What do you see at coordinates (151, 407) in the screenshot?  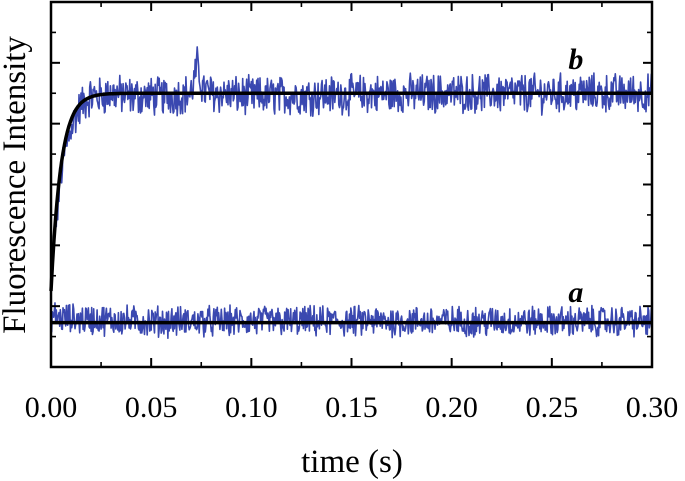 I see `x-tick-label: 0.05` at bounding box center [151, 407].